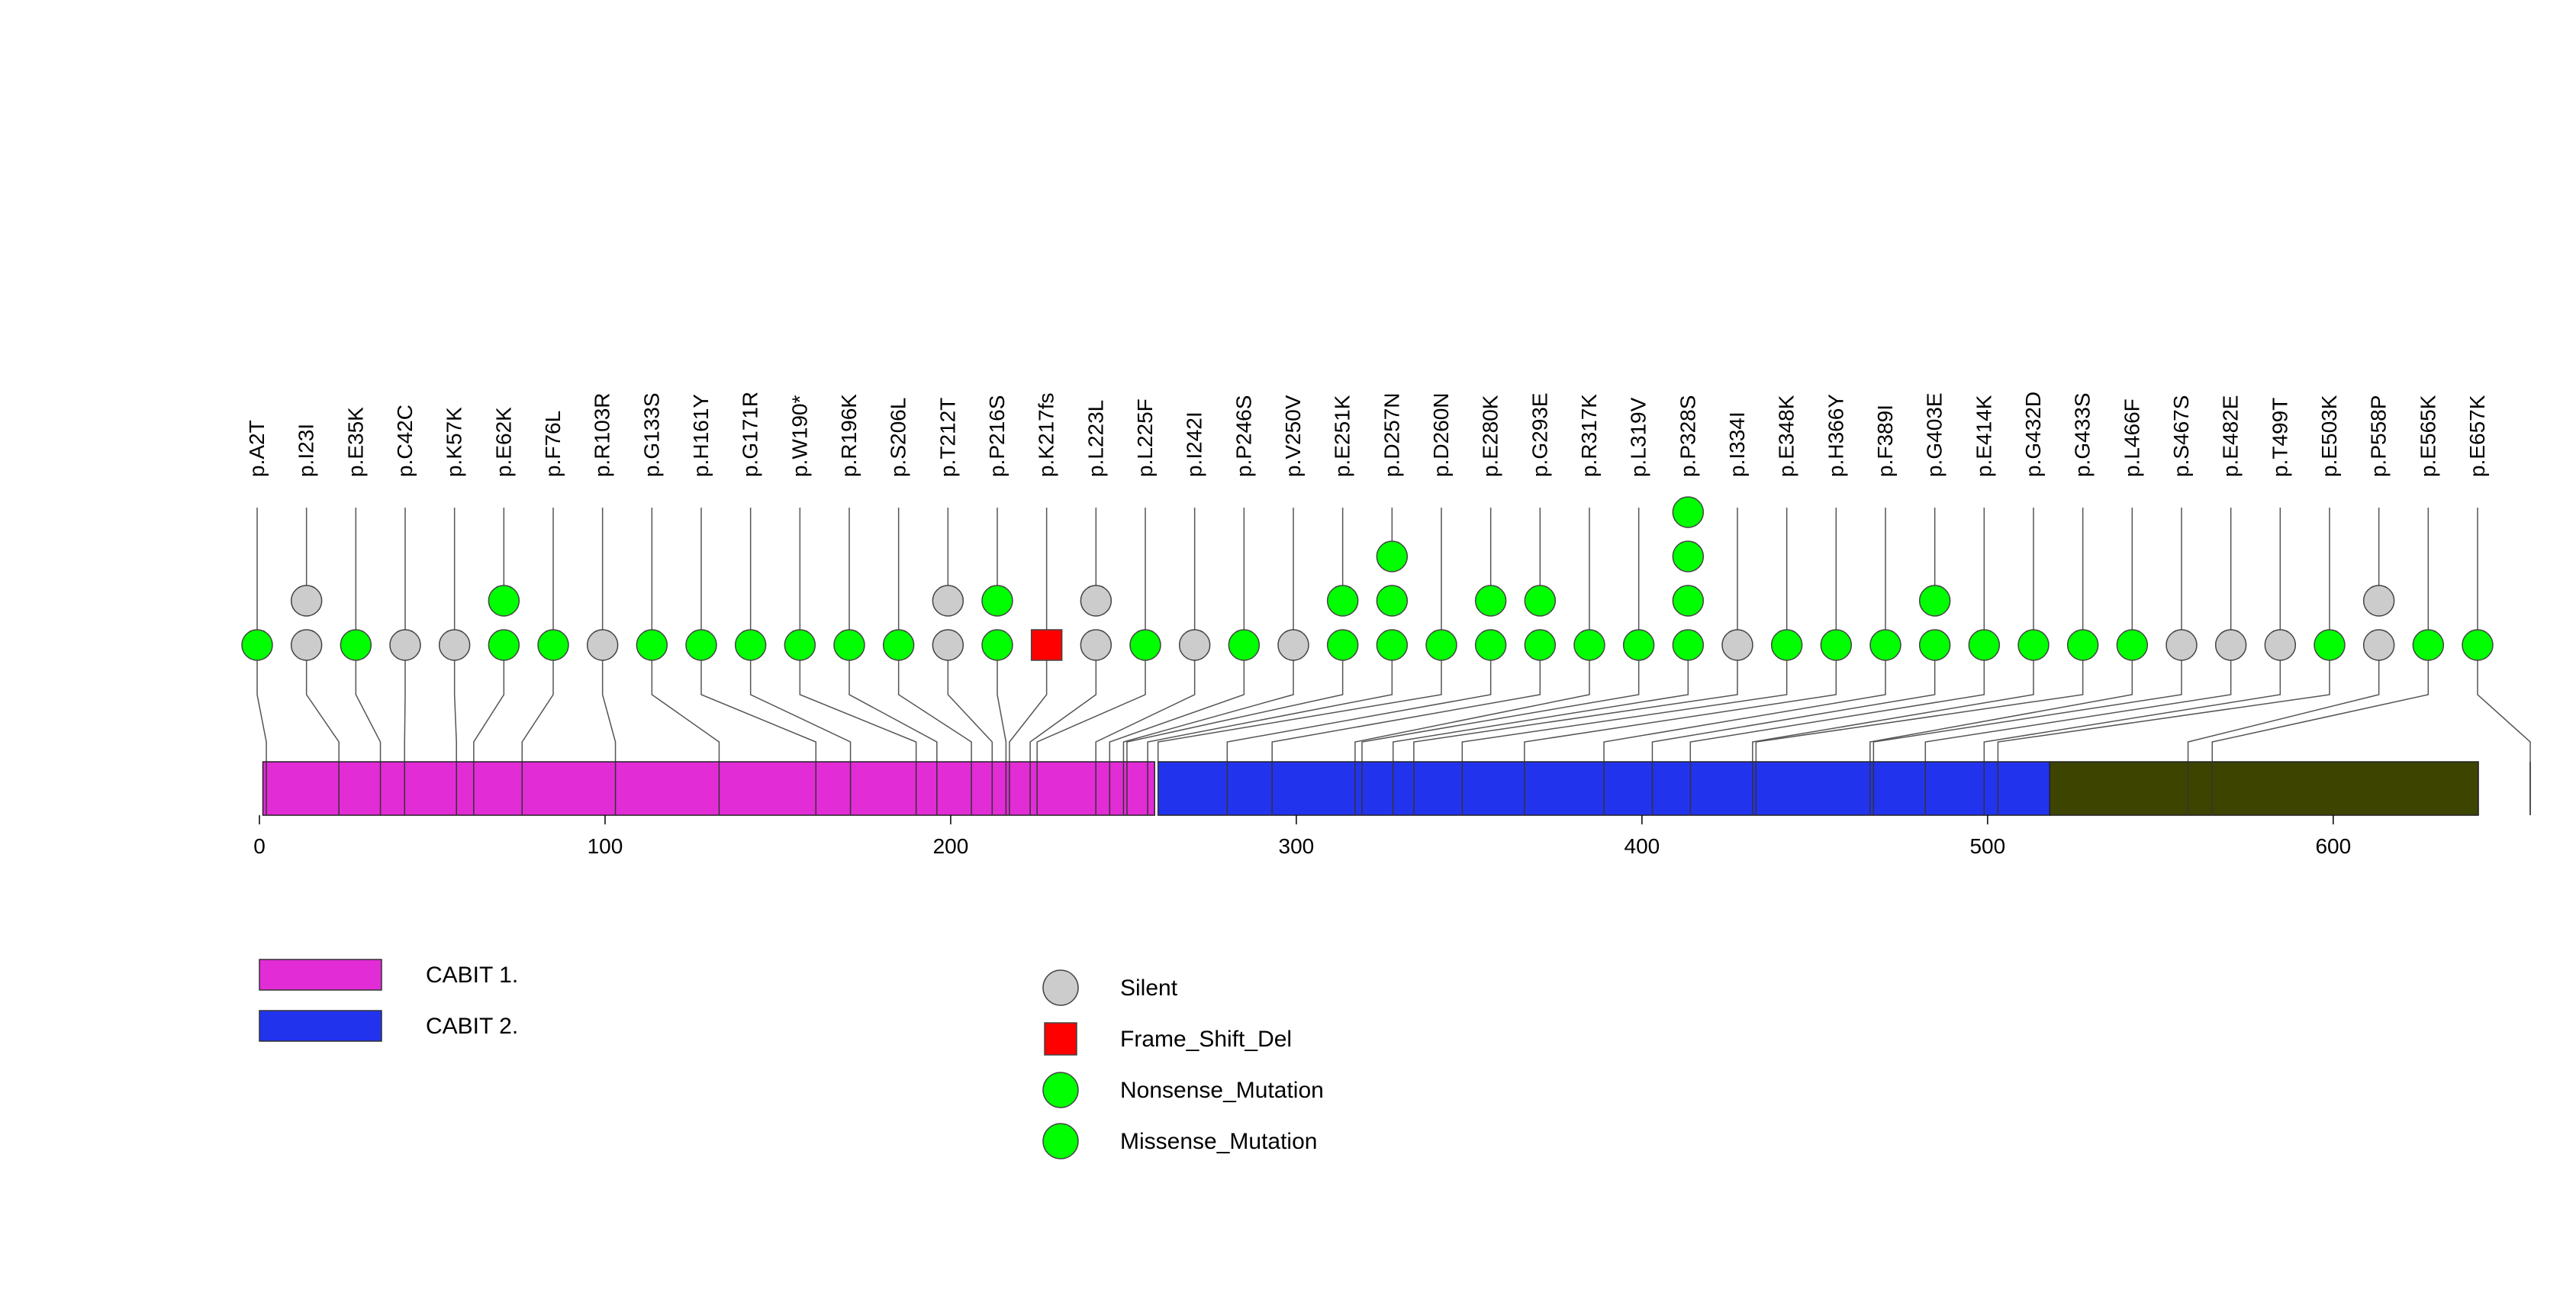  What do you see at coordinates (1293, 436) in the screenshot?
I see `mutation-label: p.V250V` at bounding box center [1293, 436].